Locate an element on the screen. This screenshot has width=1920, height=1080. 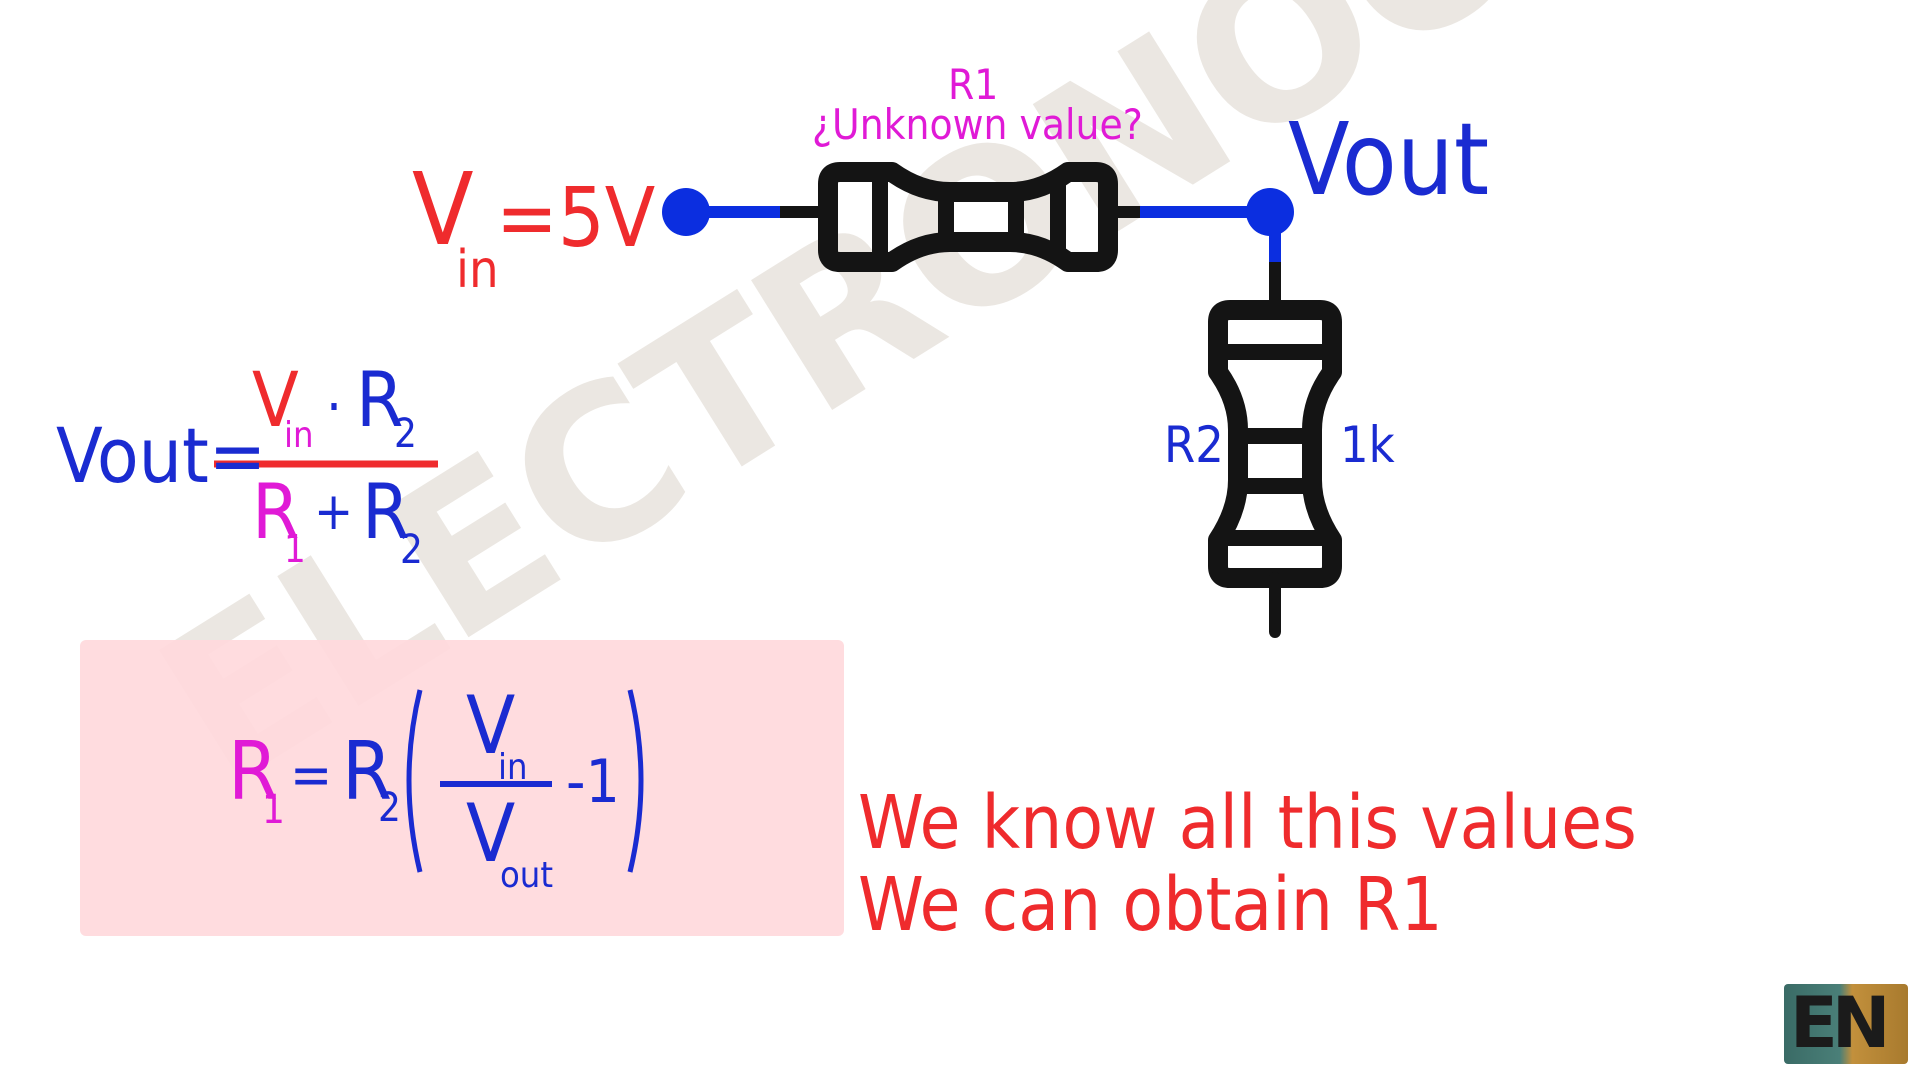
formula2-eq: = is located at coordinates (311, 775).